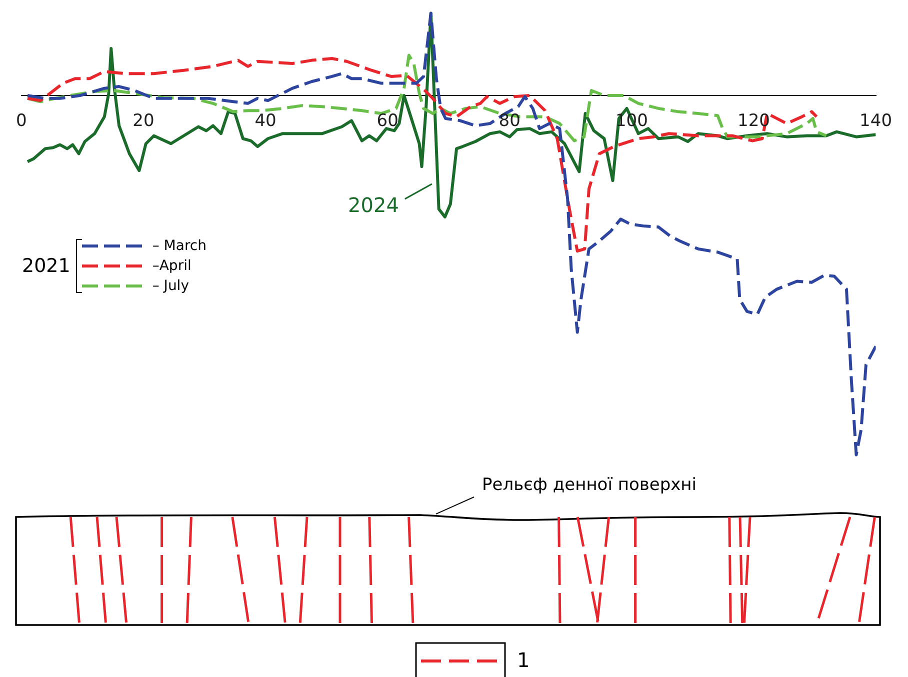 Image resolution: width=908 pixels, height=677 pixels. Describe the element at coordinates (876, 121) in the screenshot. I see `x-tick-label: 140` at that location.